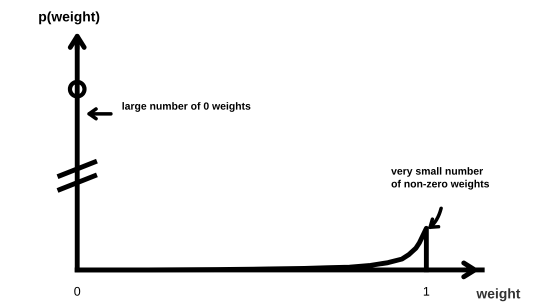  Describe the element at coordinates (77, 291) in the screenshot. I see `x-tick-label: 0` at that location.